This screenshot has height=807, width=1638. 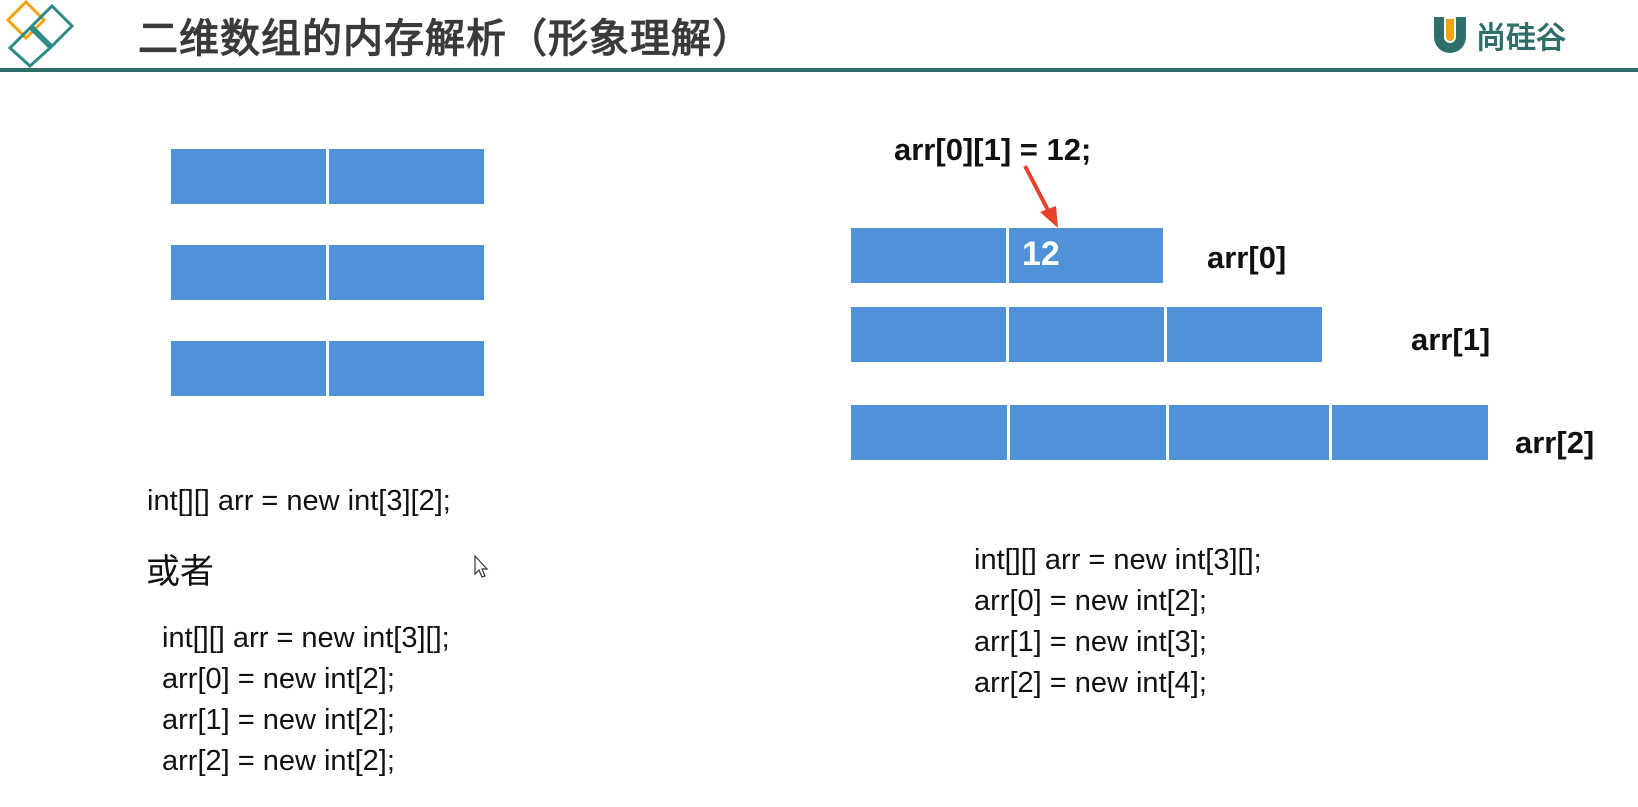 I want to click on code-line: arr[2] = new int[2];, so click(x=278, y=761).